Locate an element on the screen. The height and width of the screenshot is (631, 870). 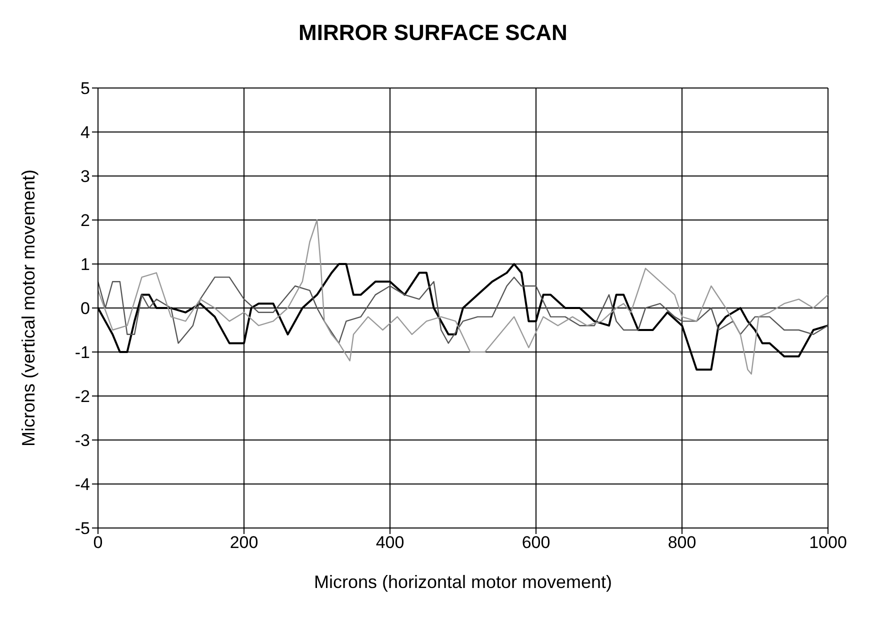
y-tick-label: -2 is located at coordinates (82, 396).